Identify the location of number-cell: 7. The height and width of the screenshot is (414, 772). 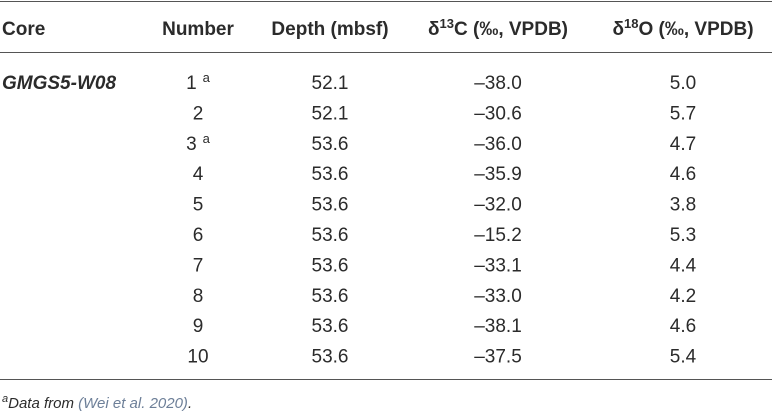
(198, 265).